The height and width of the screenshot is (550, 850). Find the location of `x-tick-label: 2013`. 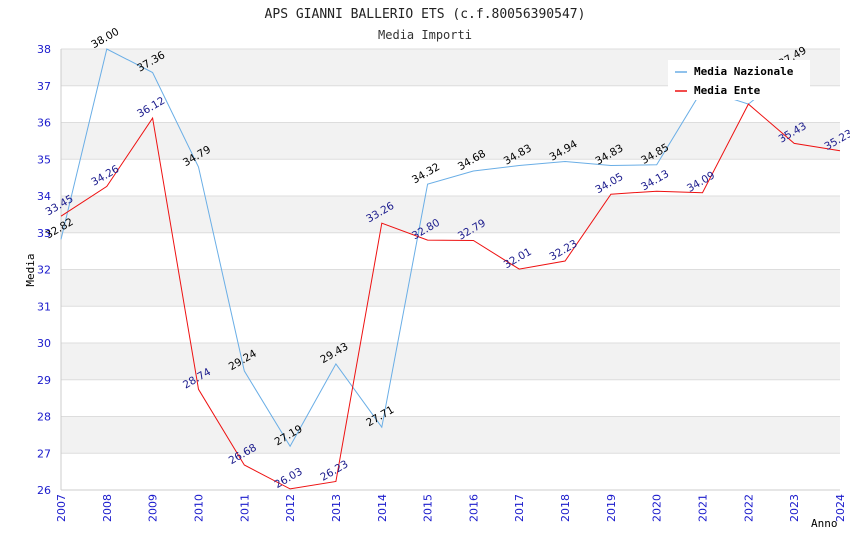

x-tick-label: 2013 is located at coordinates (336, 508).